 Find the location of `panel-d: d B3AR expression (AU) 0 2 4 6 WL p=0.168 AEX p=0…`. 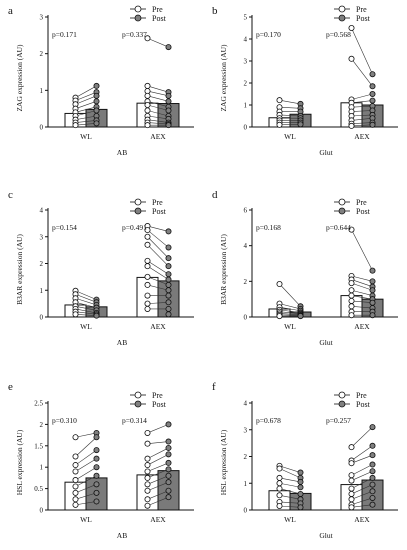

panel-d: d B3AR expression (AU) 0 2 4 6 WL p=0.168 AEX p=0… is located at coordinates (305, 268).